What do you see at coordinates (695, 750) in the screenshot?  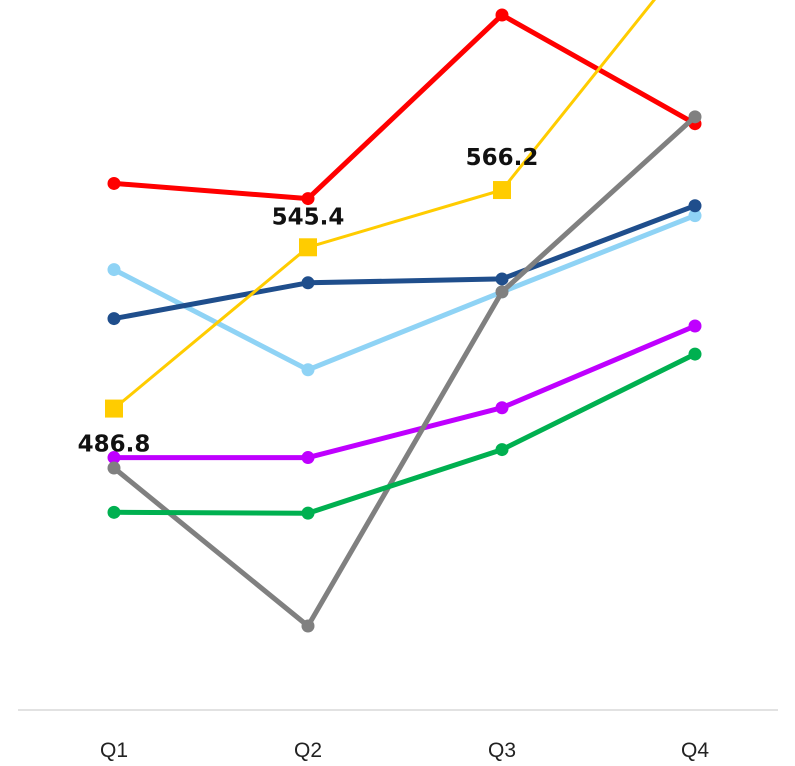 I see `x-tick-label-q4: Q4` at bounding box center [695, 750].